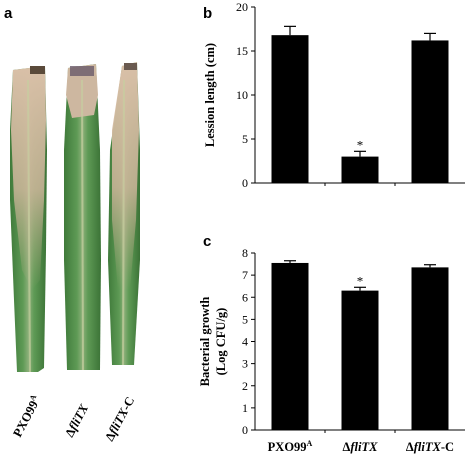 The height and width of the screenshot is (457, 472). Describe the element at coordinates (8, 13) in the screenshot. I see `panel-label-a: a` at that location.